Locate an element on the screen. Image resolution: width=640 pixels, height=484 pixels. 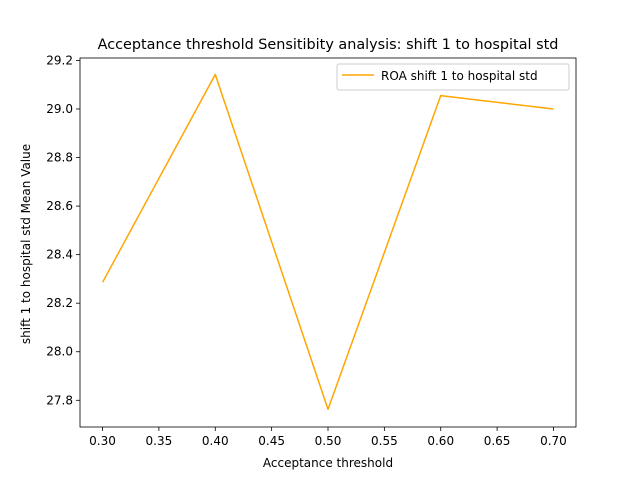
x-tick-label: 0.45 is located at coordinates (271, 441).